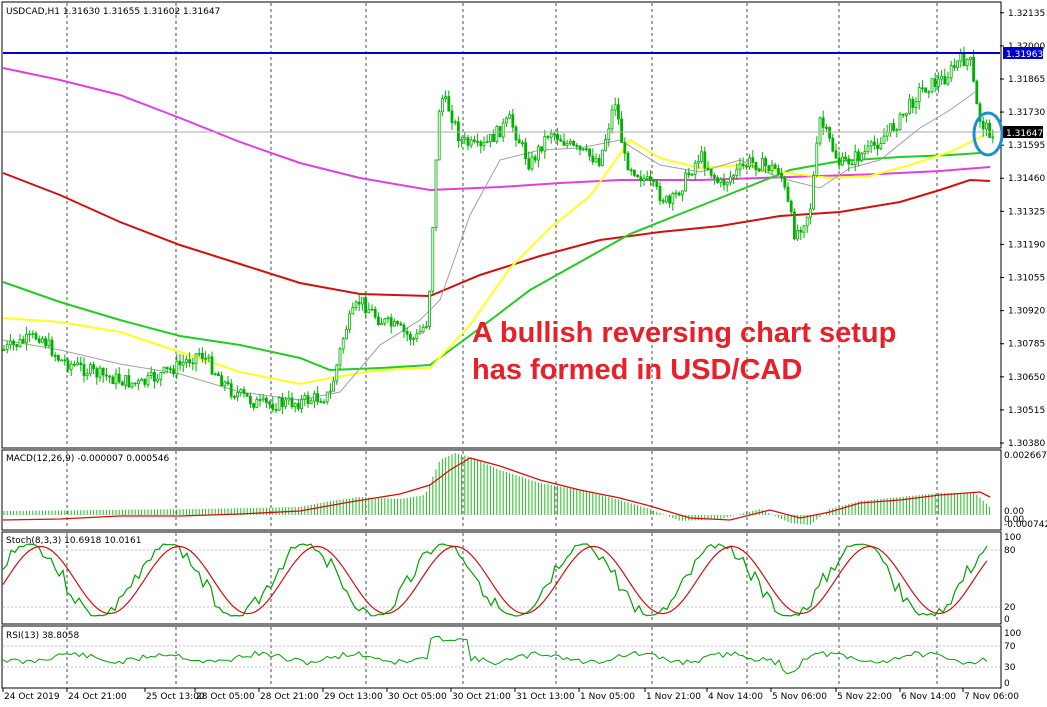 Image resolution: width=1047 pixels, height=707 pixels. I want to click on rsi-line, so click(495, 655).